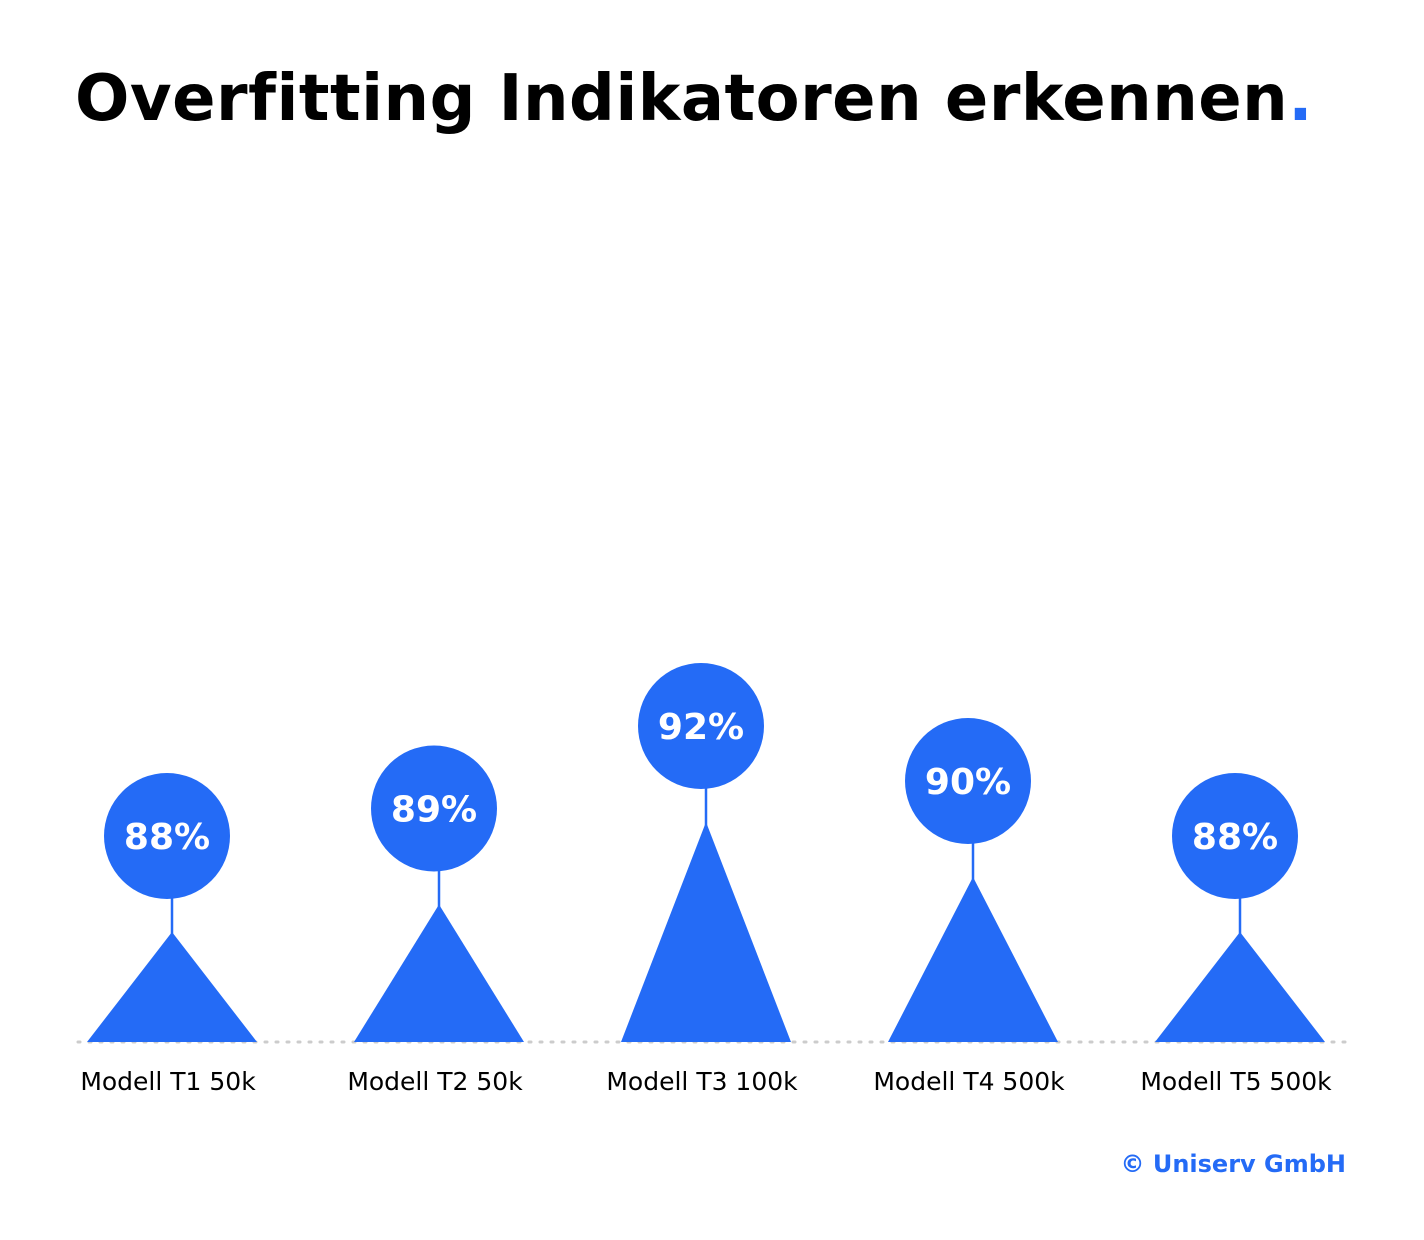 The image size is (1424, 1240). What do you see at coordinates (1236, 1081) in the screenshot?
I see `category-label: Modell T5 500k` at bounding box center [1236, 1081].